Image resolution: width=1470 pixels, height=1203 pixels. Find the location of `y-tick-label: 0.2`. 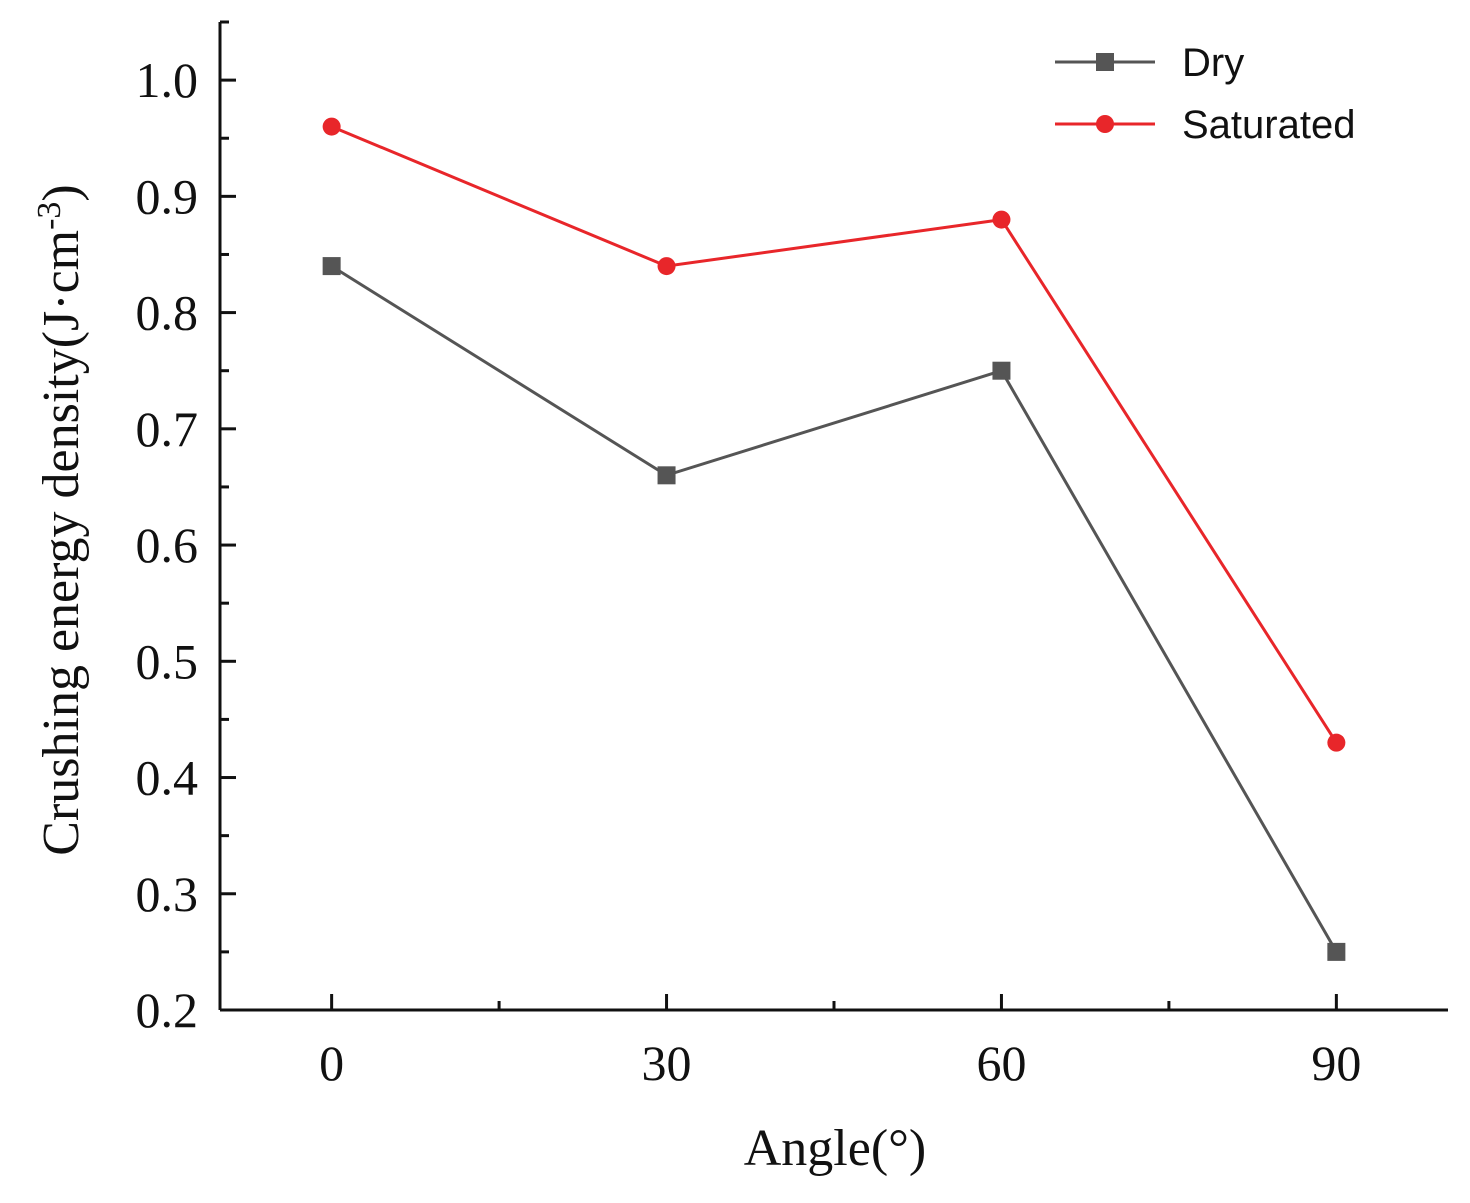

y-tick-label: 0.2 is located at coordinates (167, 1010).